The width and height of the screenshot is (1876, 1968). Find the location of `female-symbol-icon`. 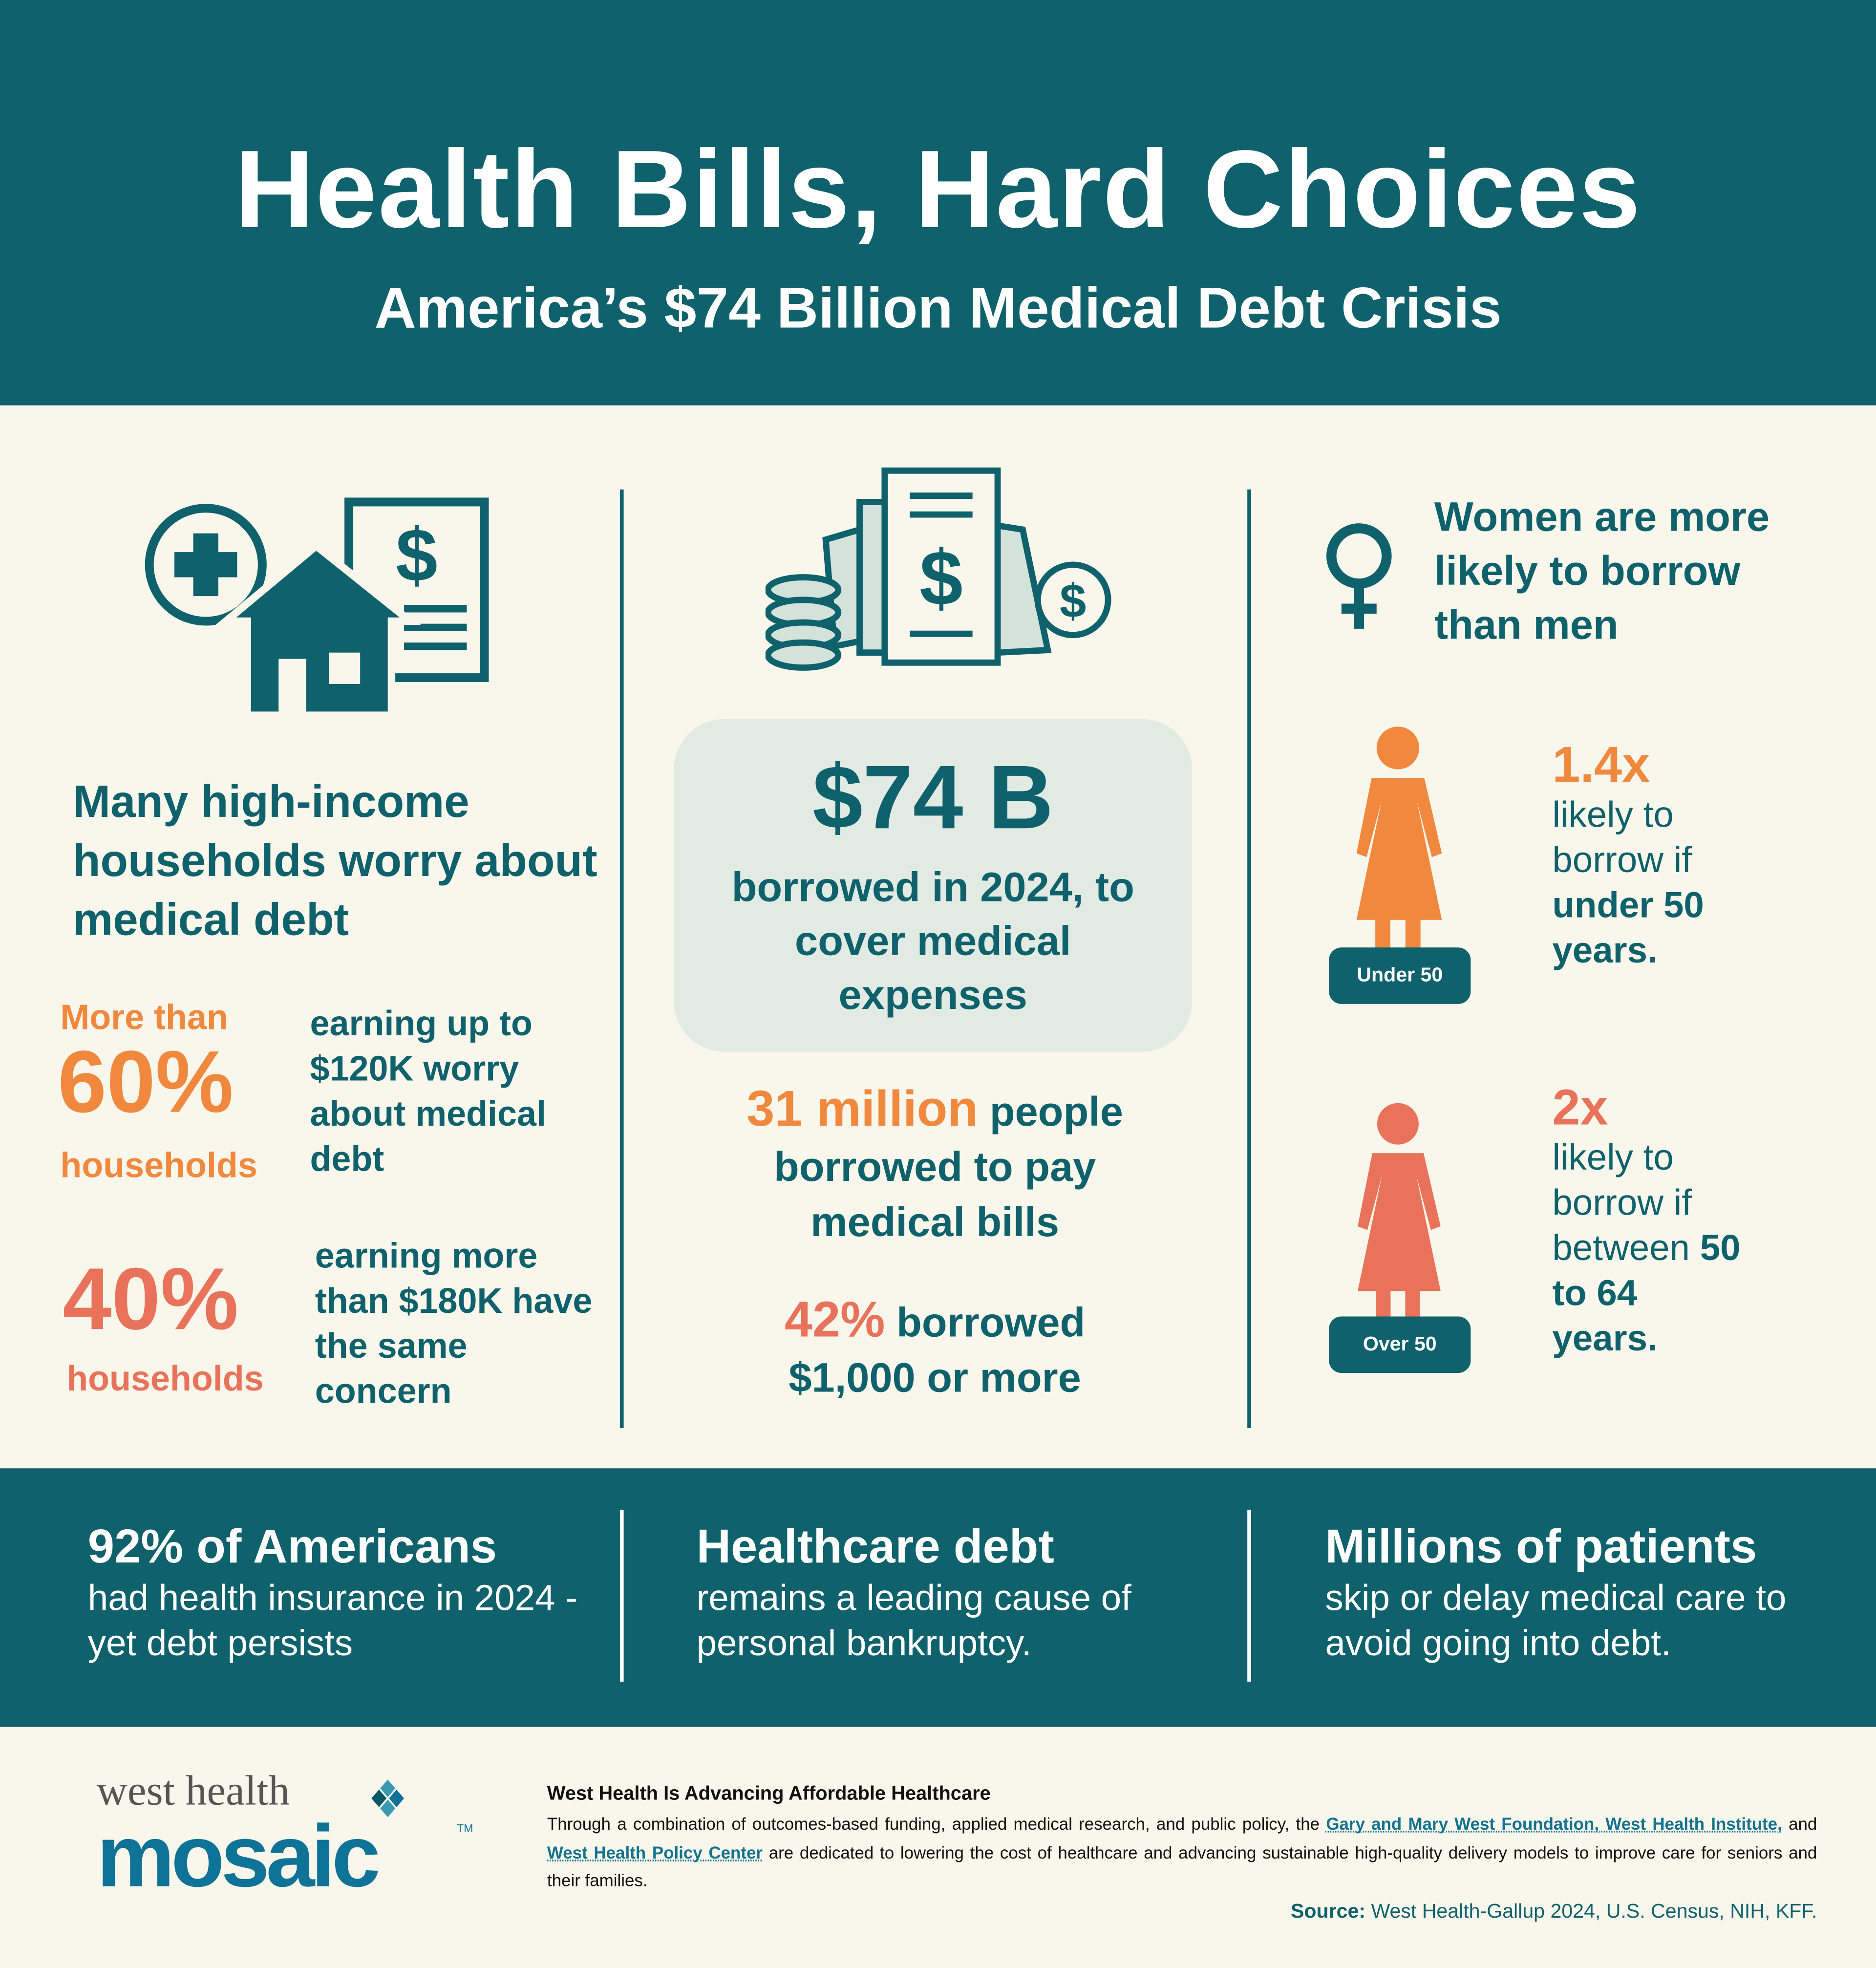

female-symbol-icon is located at coordinates (1359, 576).